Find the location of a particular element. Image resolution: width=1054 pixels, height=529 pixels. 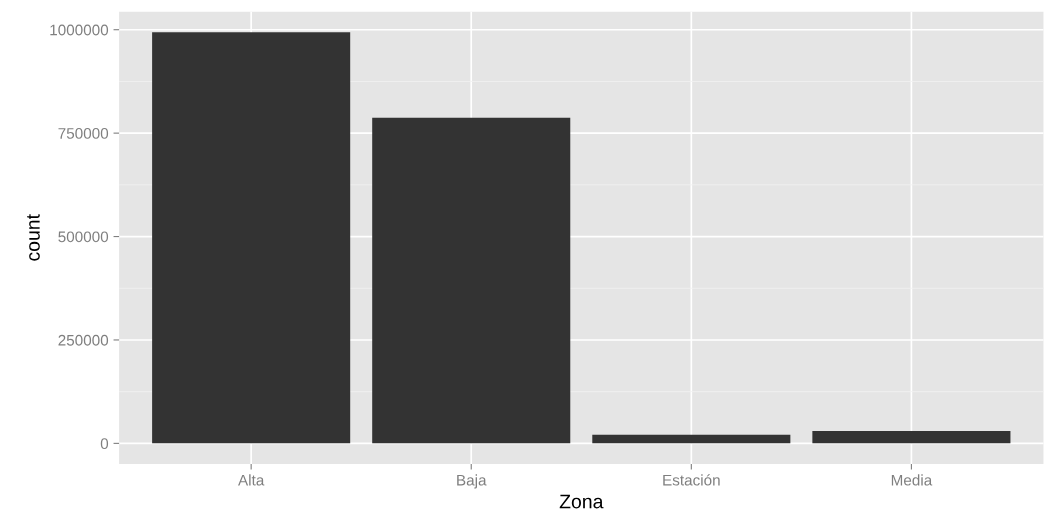

y-axis-title: count is located at coordinates (33, 237).